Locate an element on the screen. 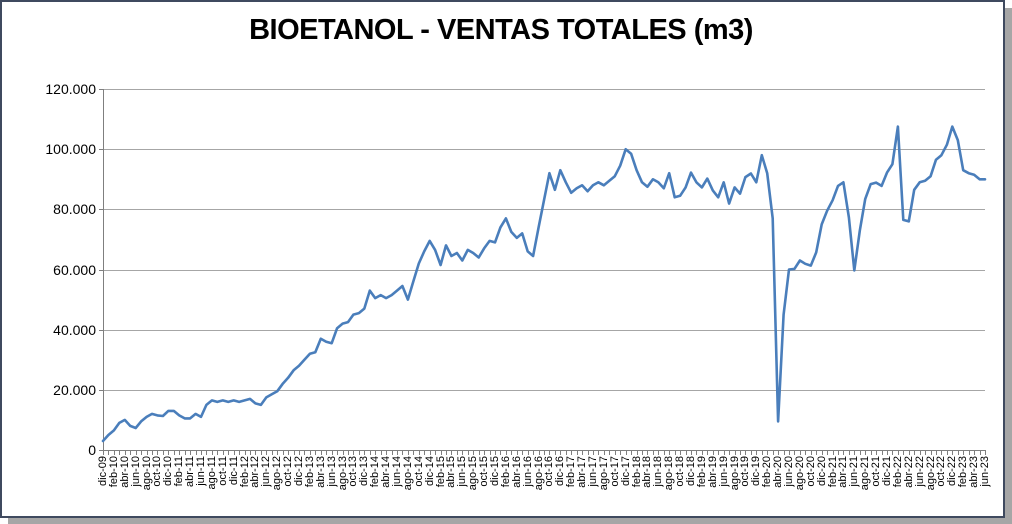 The width and height of the screenshot is (1012, 524). x-tick-label: abr-22 is located at coordinates (908, 472).